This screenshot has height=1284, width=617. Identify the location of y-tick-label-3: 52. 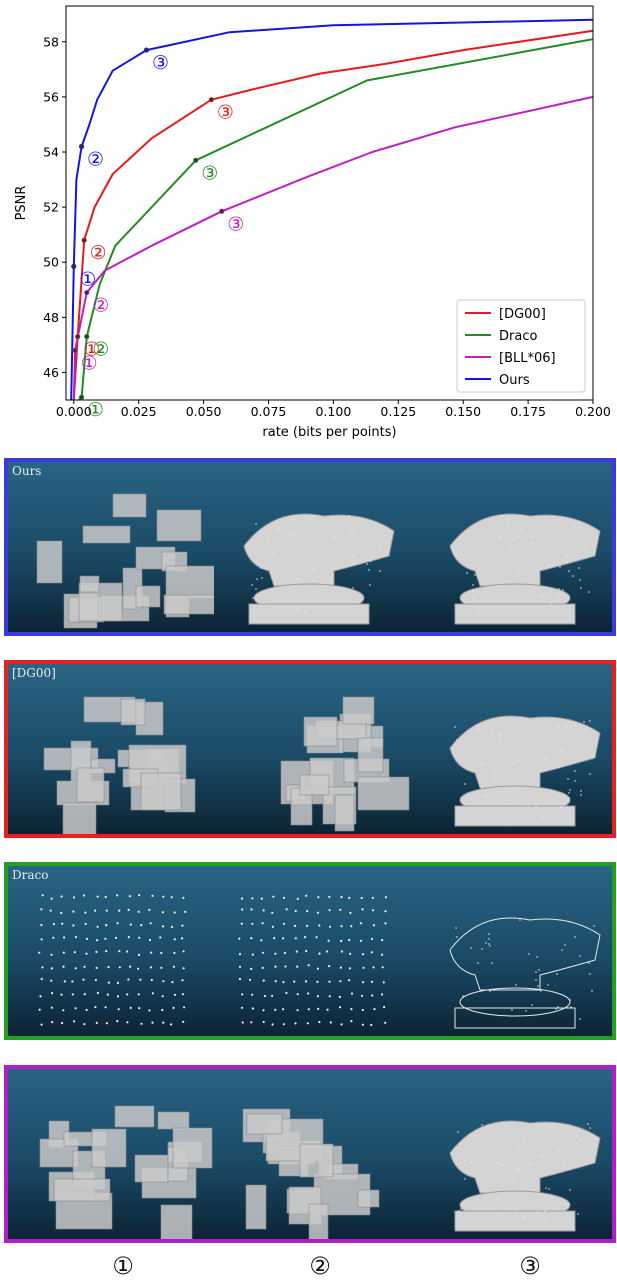
(51, 207).